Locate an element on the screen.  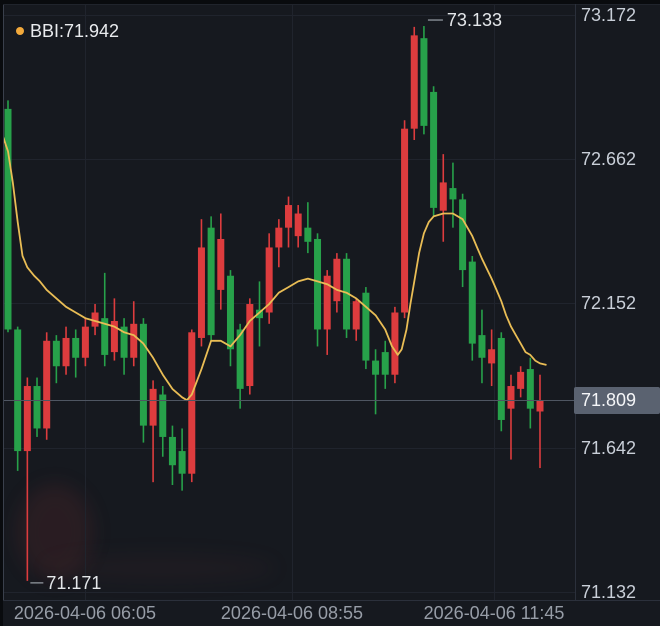
price-axis-label: 72.152 is located at coordinates (609, 303).